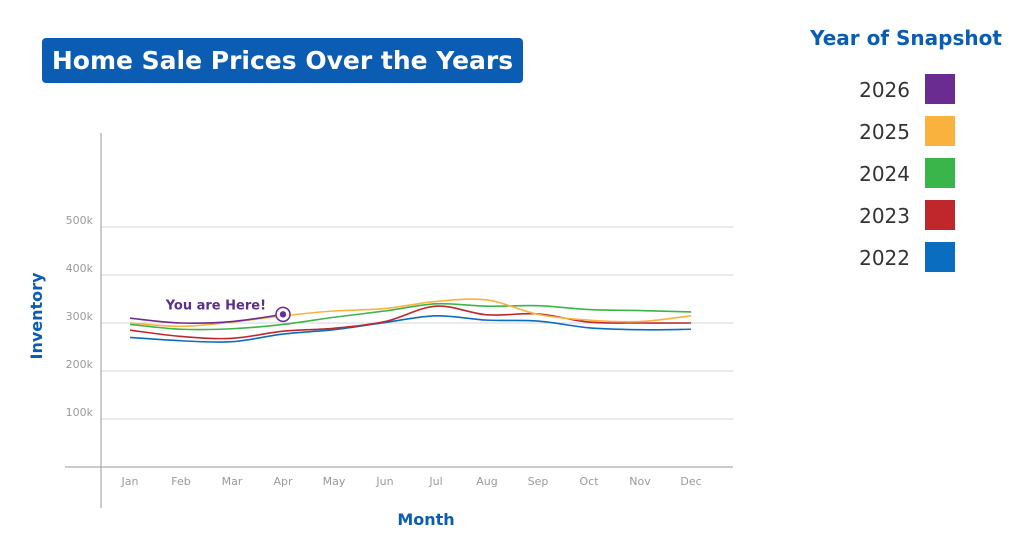 The height and width of the screenshot is (550, 1024). Describe the element at coordinates (283, 481) in the screenshot. I see `x-tick-label: Apr` at that location.